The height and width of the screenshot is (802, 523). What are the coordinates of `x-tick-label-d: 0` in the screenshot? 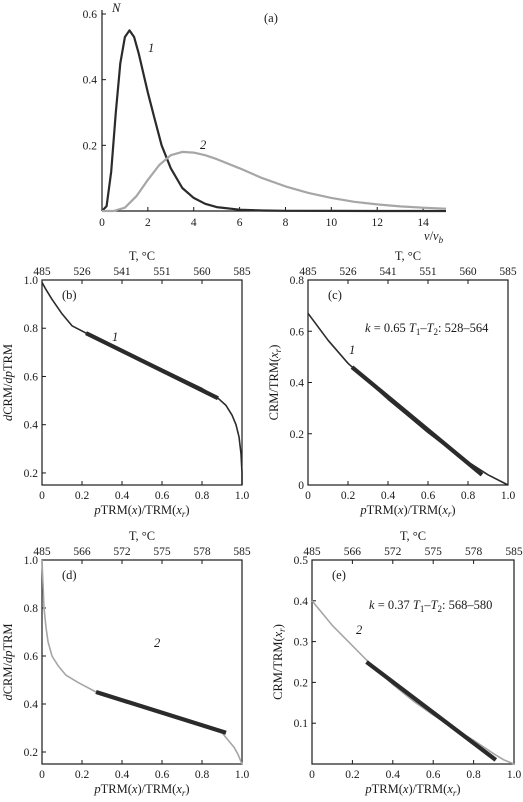 It's located at (42, 775).